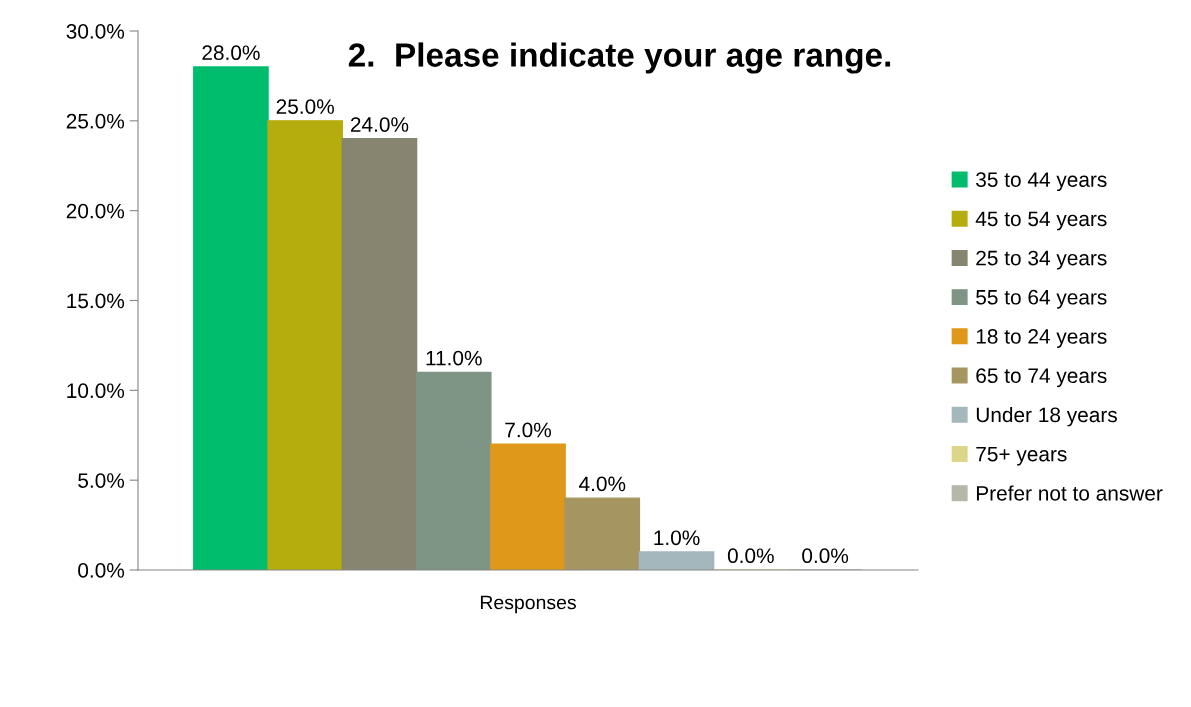 Image resolution: width=1191 pixels, height=707 pixels. I want to click on y-tick-label: 20.0%, so click(95, 211).